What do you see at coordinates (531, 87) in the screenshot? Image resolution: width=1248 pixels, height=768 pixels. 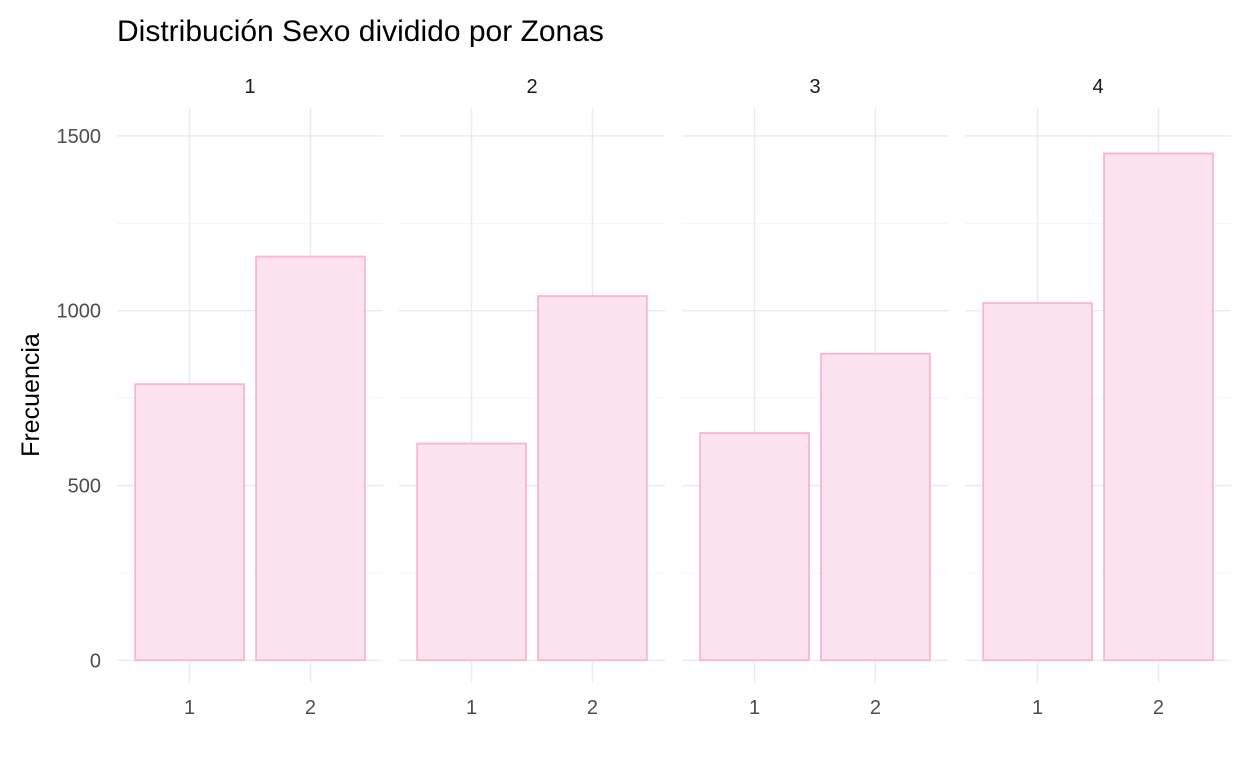 I see `facet-strip-label: 2` at bounding box center [531, 87].